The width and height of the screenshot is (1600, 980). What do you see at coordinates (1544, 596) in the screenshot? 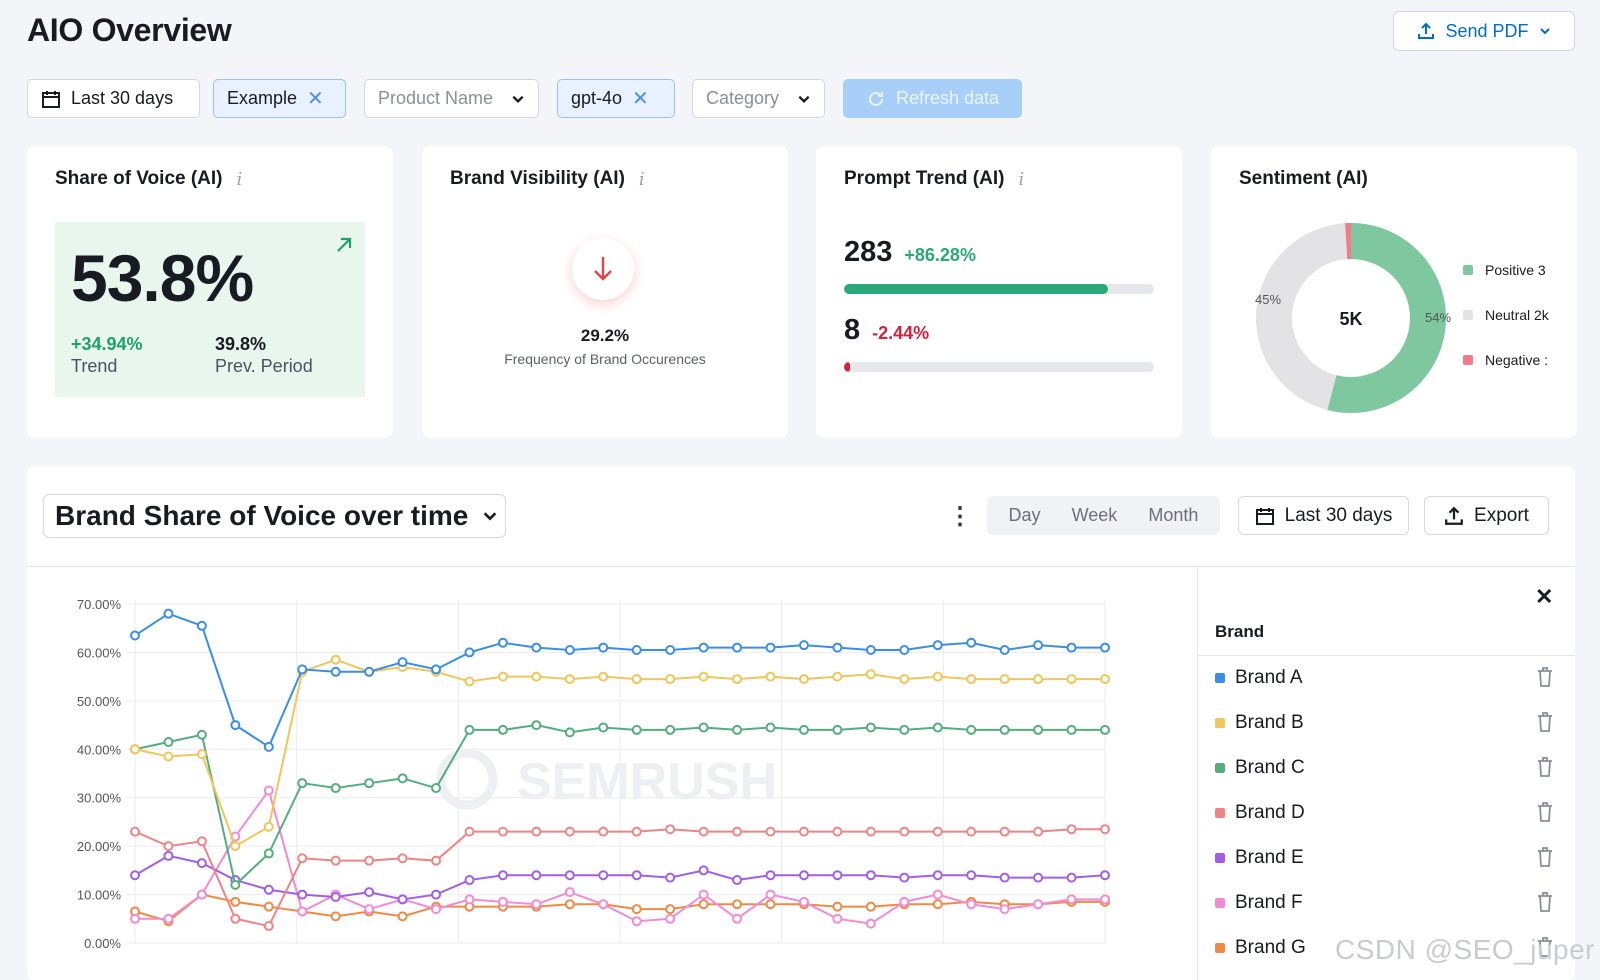
I see `close-icon: ✕` at bounding box center [1544, 596].